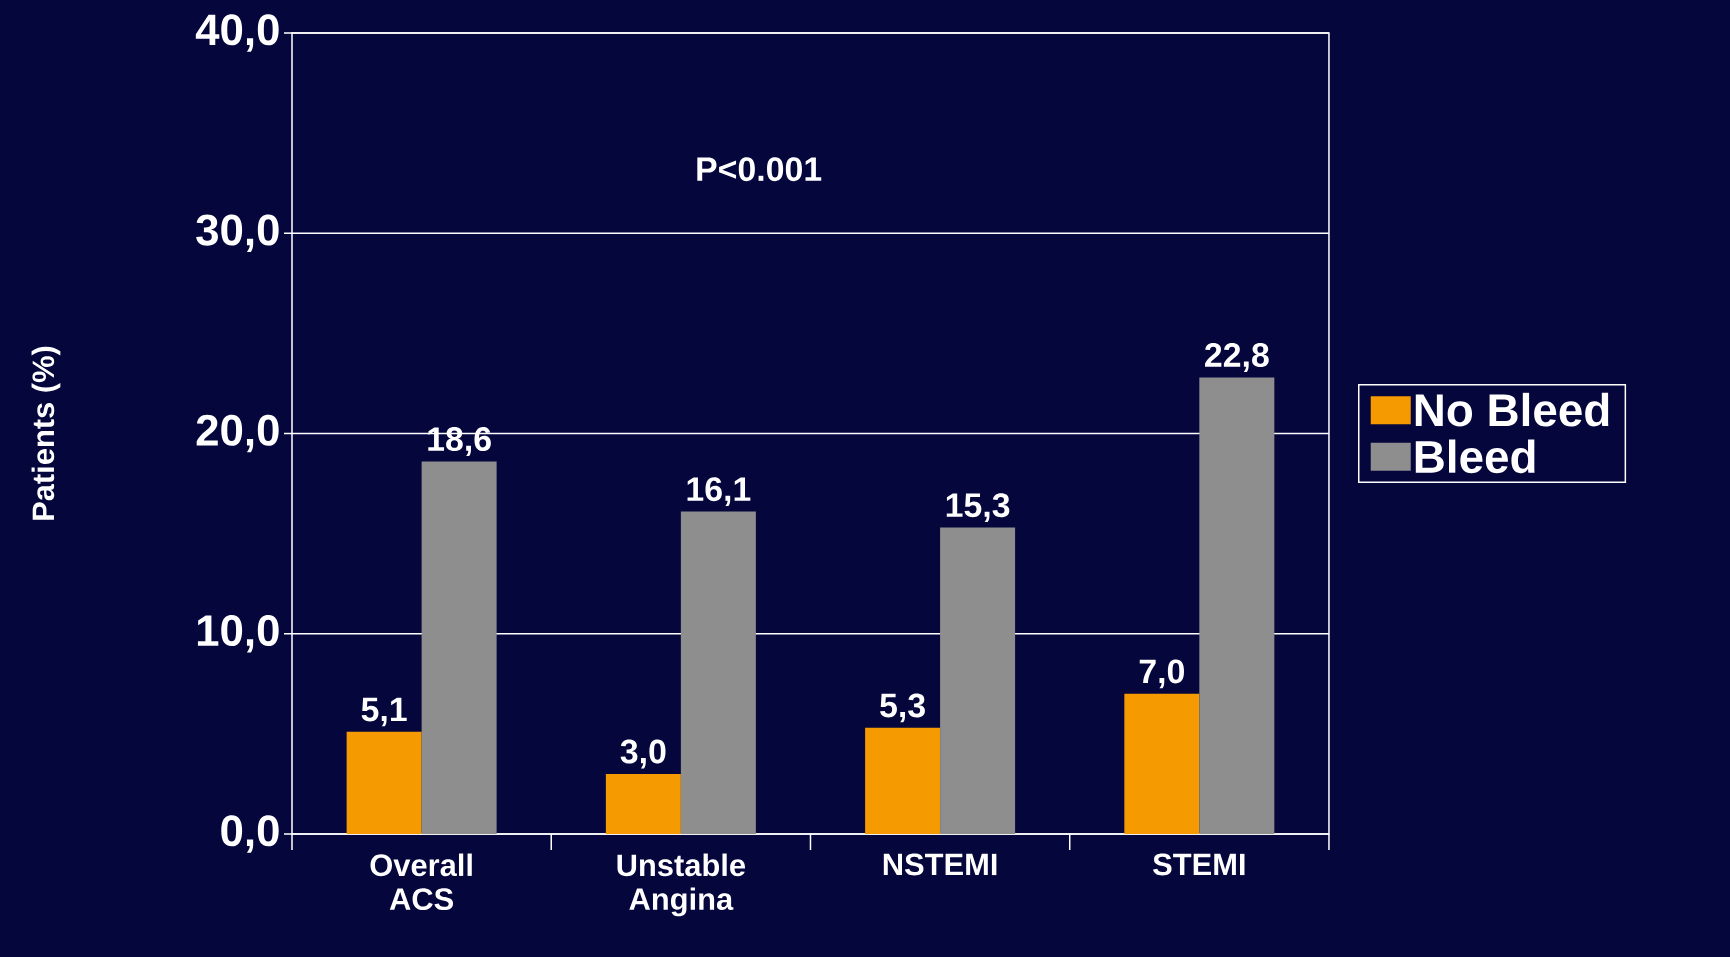  What do you see at coordinates (237, 233) in the screenshot?
I see `y-tick-label: 30,0` at bounding box center [237, 233].